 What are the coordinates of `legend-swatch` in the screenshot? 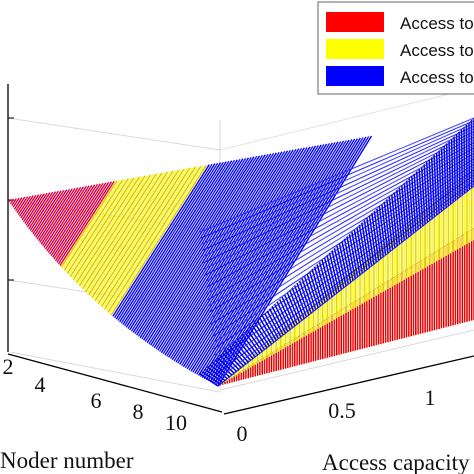 It's located at (355, 22).